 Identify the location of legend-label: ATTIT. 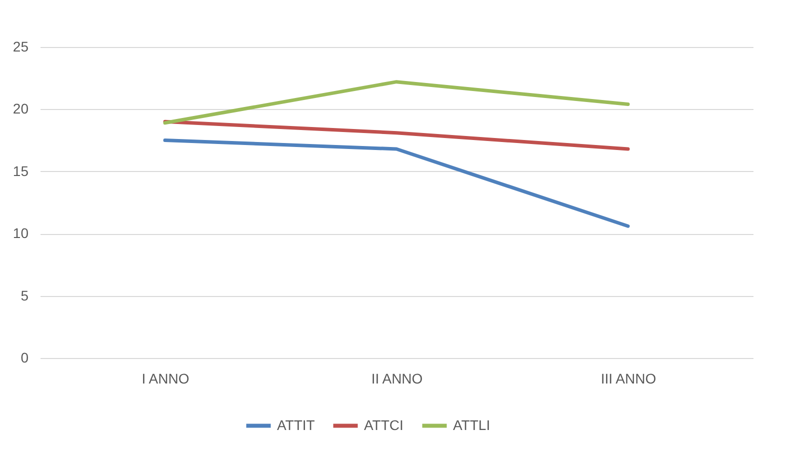
(296, 424).